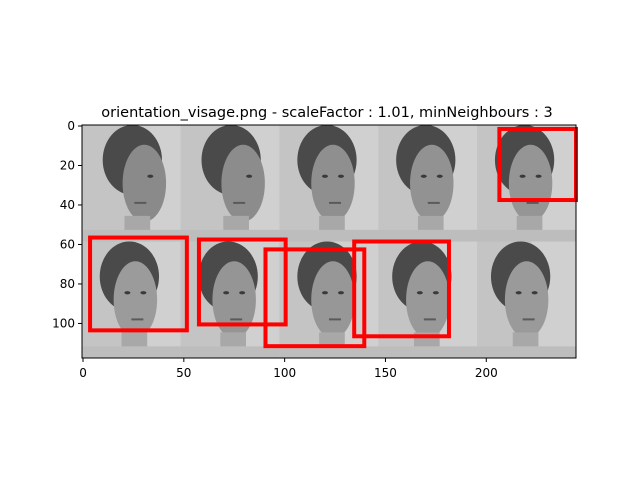 This screenshot has width=640, height=480. I want to click on x-tick-label: 100, so click(284, 373).